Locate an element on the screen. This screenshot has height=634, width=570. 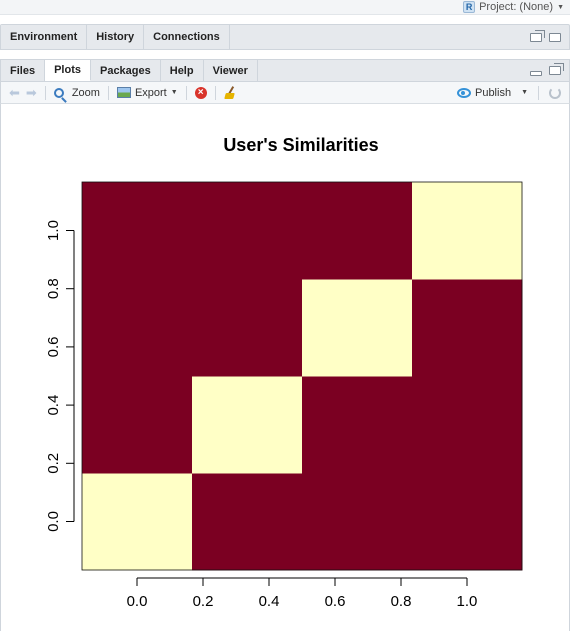
publish-icon is located at coordinates (463, 92).